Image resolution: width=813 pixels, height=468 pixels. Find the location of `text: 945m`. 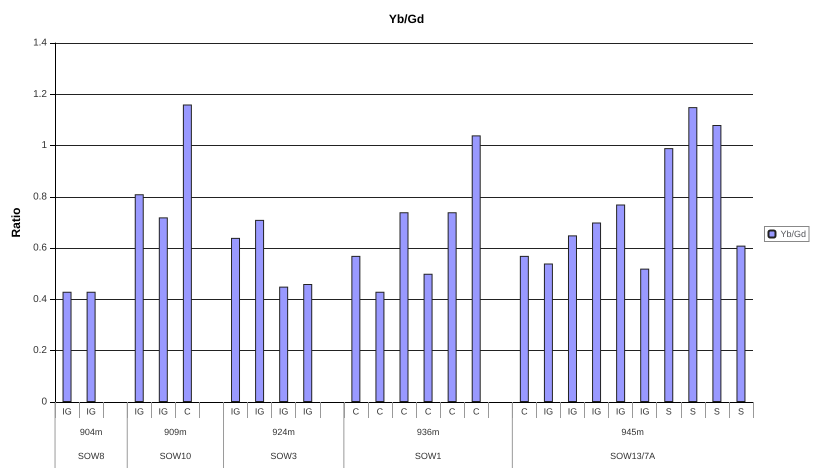

text: 945m is located at coordinates (632, 432).